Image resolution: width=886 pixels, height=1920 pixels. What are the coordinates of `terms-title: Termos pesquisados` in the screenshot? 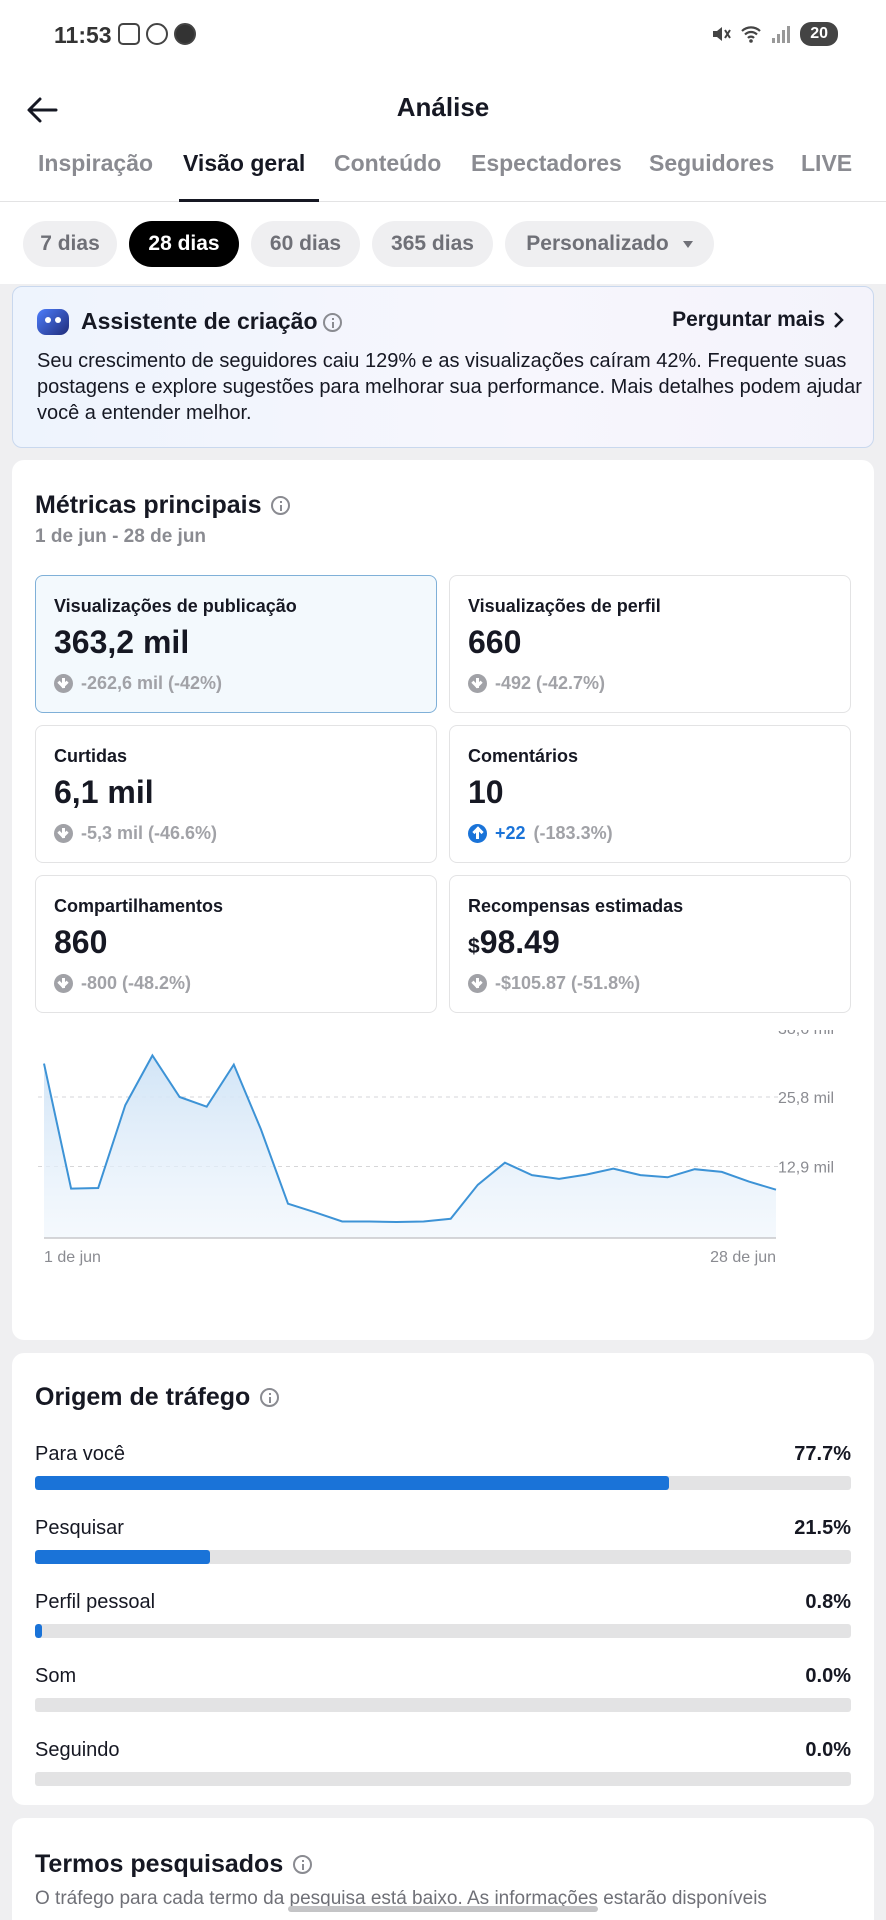 It's located at (159, 1864).